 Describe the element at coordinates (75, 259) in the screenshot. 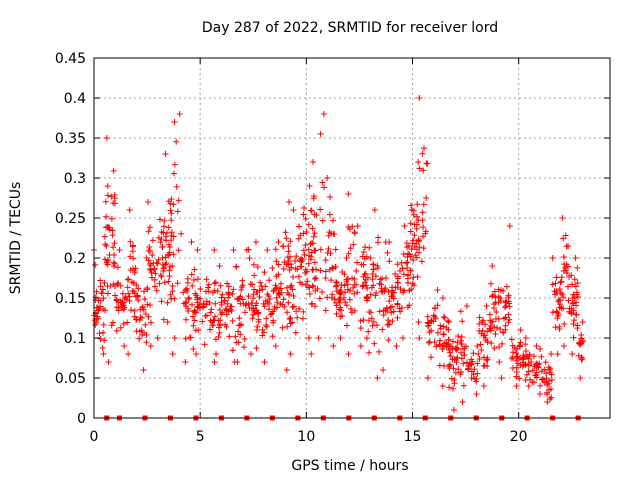

I see `y-tick-label: 0.2` at that location.